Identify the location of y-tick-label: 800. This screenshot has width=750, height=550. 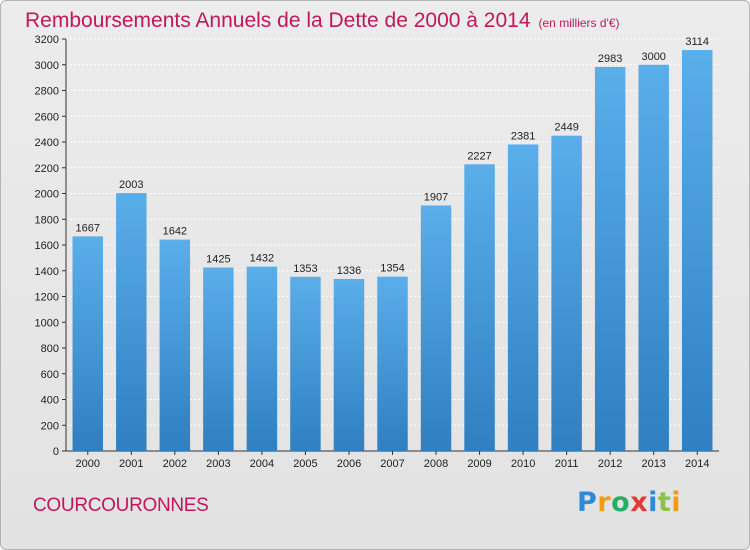
(50, 349).